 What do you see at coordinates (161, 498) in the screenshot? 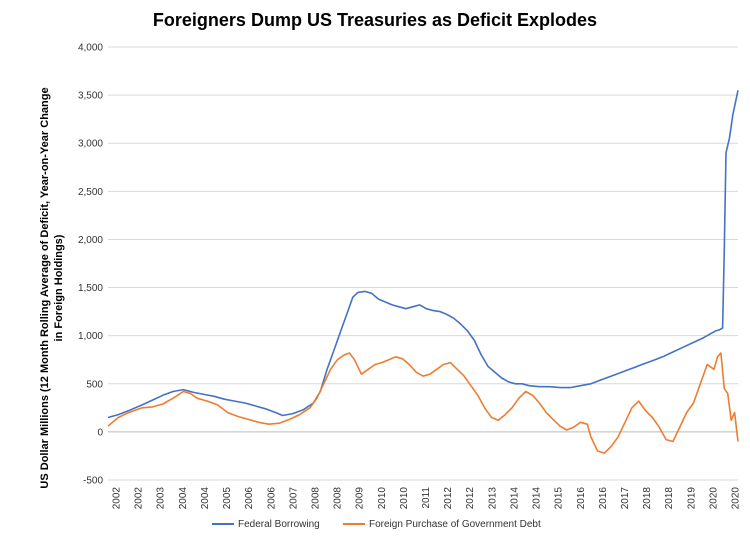
I see `x-tick-label: 2003` at bounding box center [161, 498].